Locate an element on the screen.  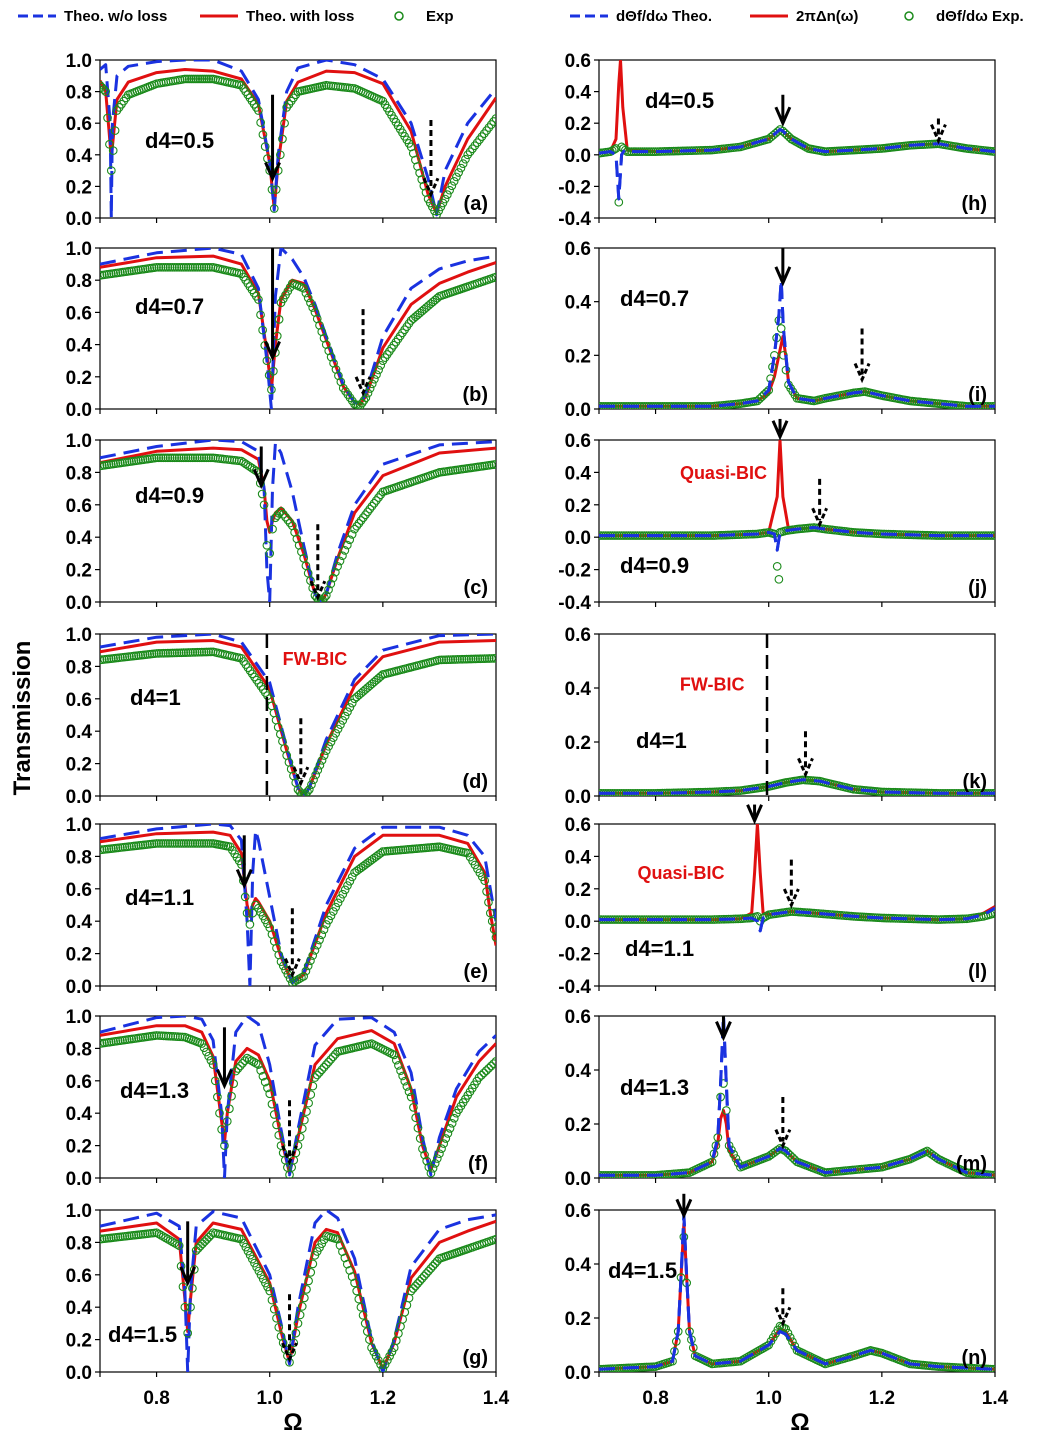
panel-letter: (g) is located at coordinates (475, 1358).